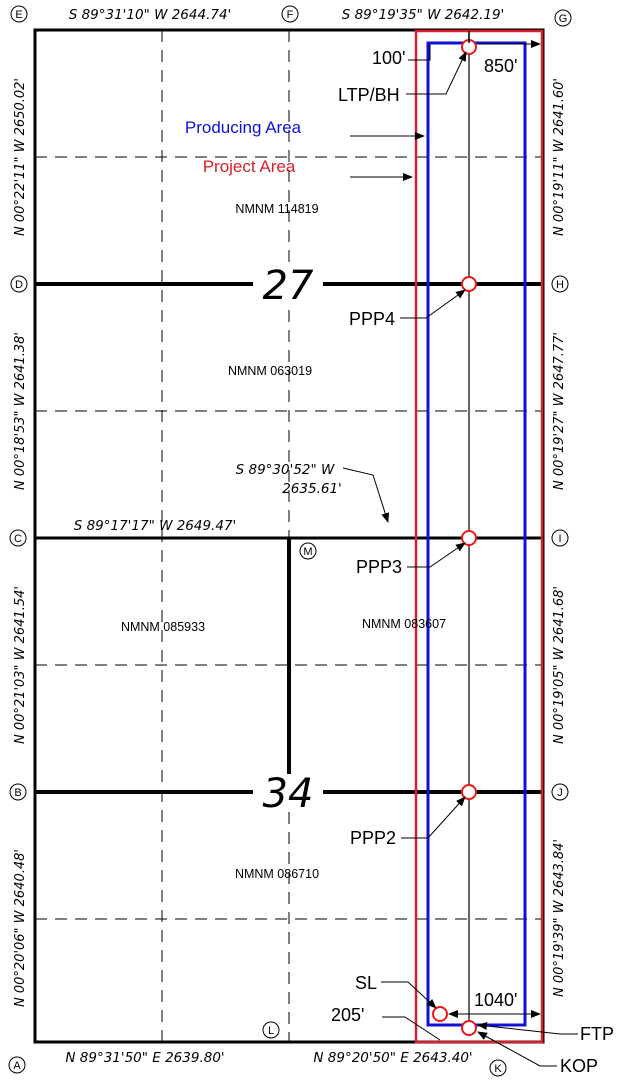 Image resolution: width=620 pixels, height=1080 pixels. Describe the element at coordinates (436, 555) in the screenshot. I see `ppp3-leader` at that location.